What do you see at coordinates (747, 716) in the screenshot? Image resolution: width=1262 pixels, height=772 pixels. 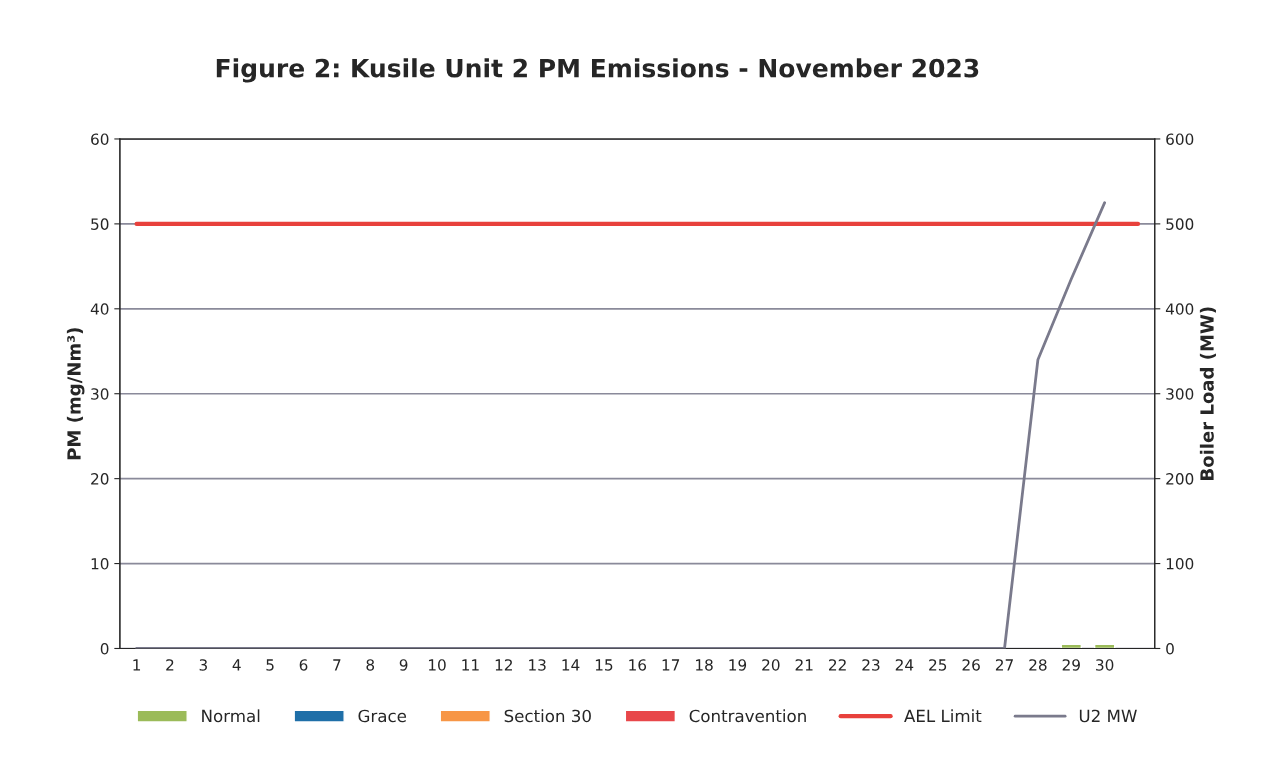 I see `legend-label: Contravention` at bounding box center [747, 716].